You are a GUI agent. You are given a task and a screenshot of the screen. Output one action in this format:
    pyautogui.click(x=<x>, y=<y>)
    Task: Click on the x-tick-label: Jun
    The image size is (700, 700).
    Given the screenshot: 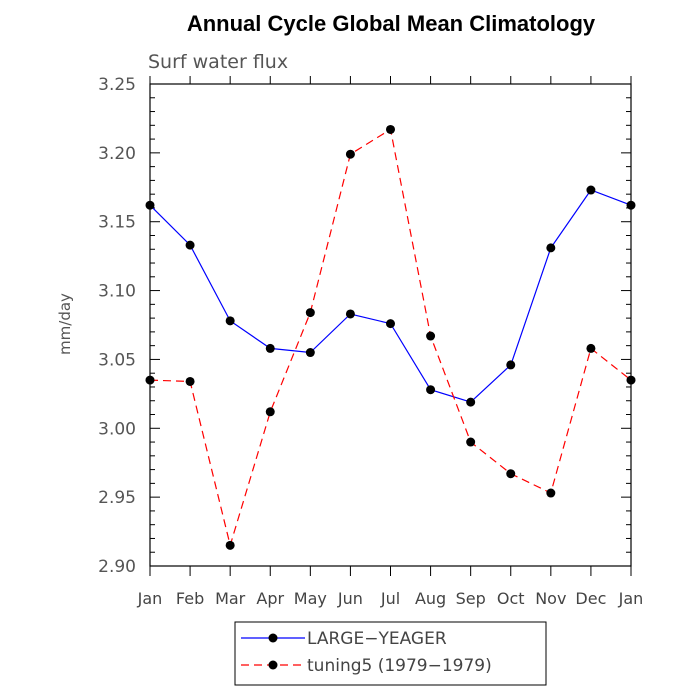 What is the action you would take?
    pyautogui.click(x=350, y=598)
    